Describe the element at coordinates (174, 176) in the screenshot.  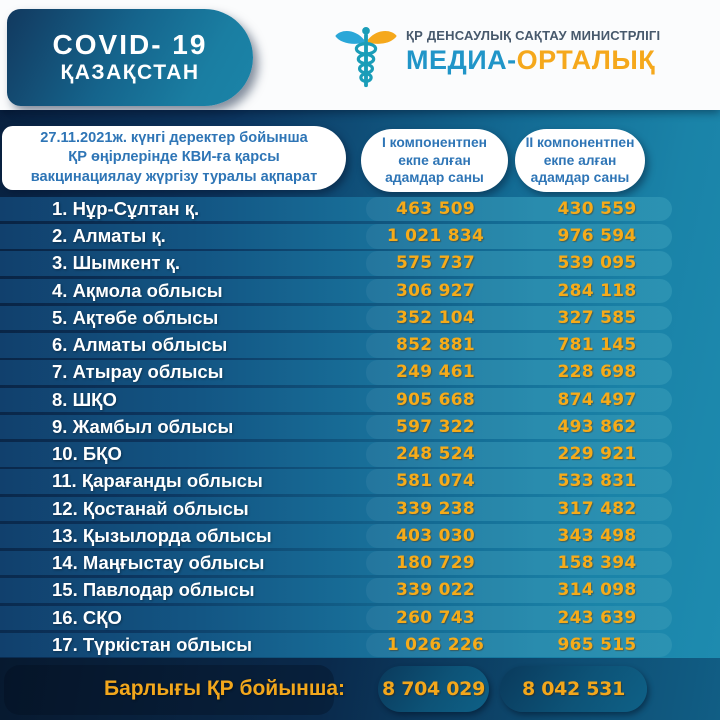
I see `report-description-line3: вакцинациялау жүргізу туралы ақпарат` at that location.